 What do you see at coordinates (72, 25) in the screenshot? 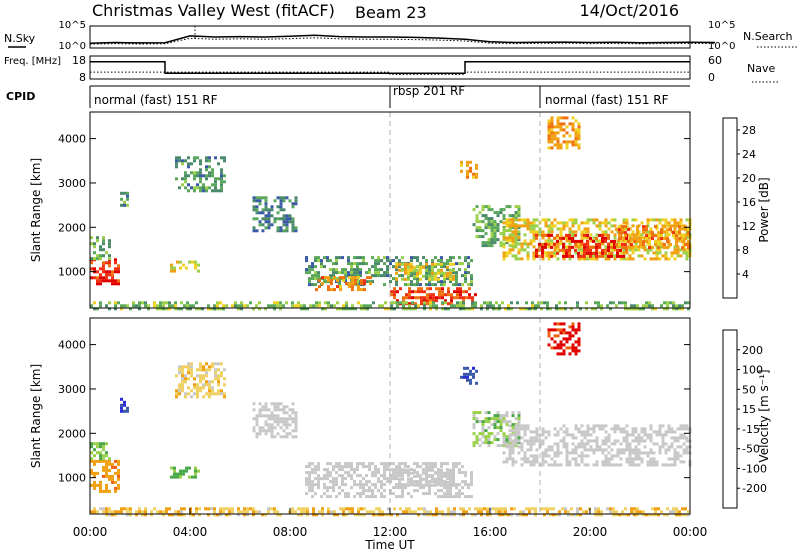
I see `noise-left-tick-top: 10^5` at bounding box center [72, 25].